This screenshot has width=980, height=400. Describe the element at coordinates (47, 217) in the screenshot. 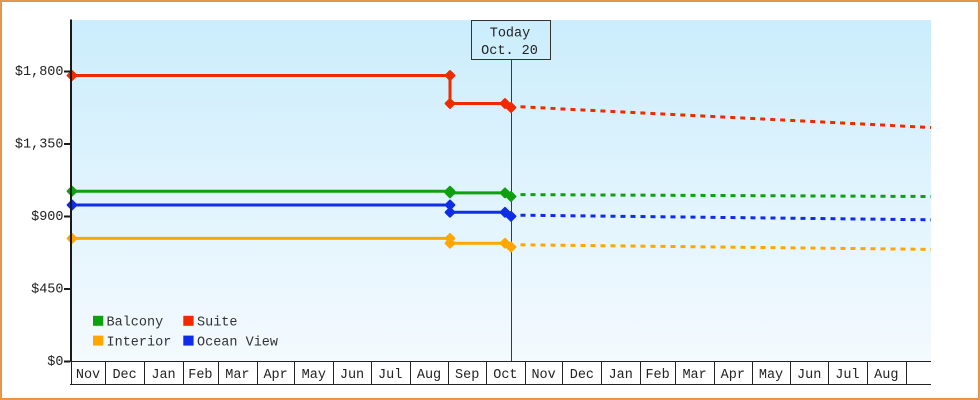

I see `svg-text: $900` at that location.